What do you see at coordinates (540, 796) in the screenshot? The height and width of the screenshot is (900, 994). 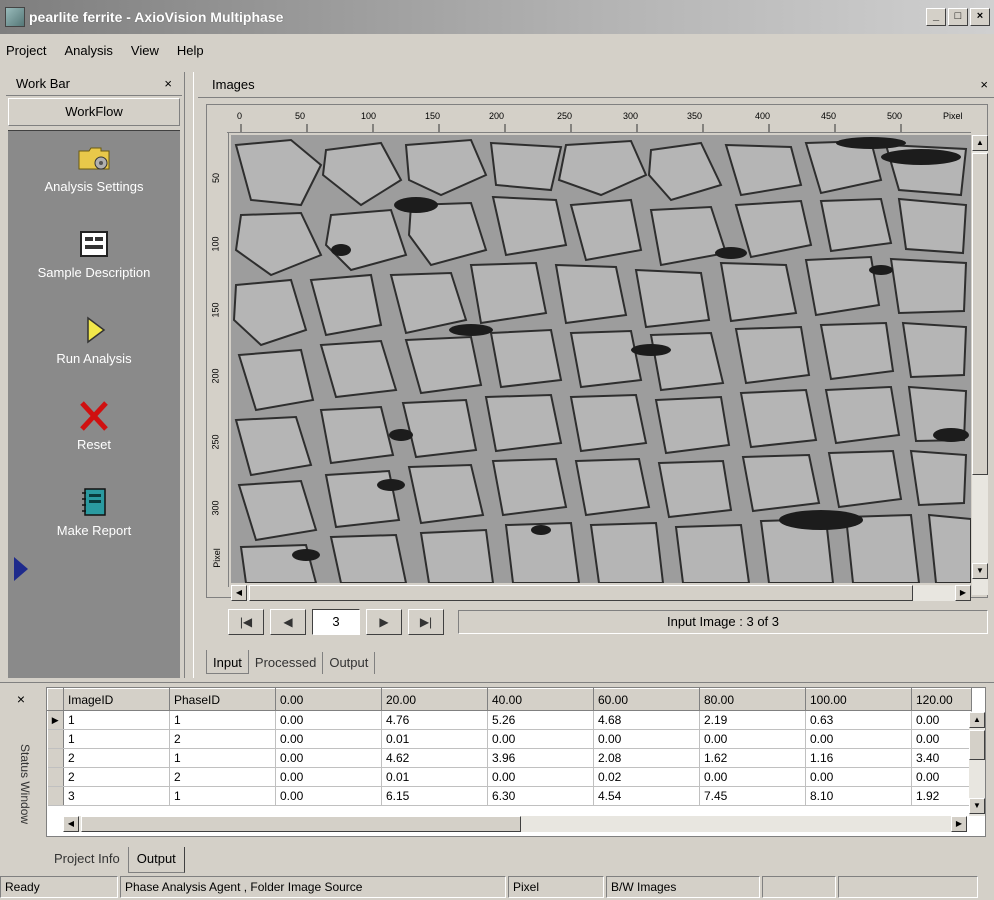 I see `table-cell: 6.30` at bounding box center [540, 796].